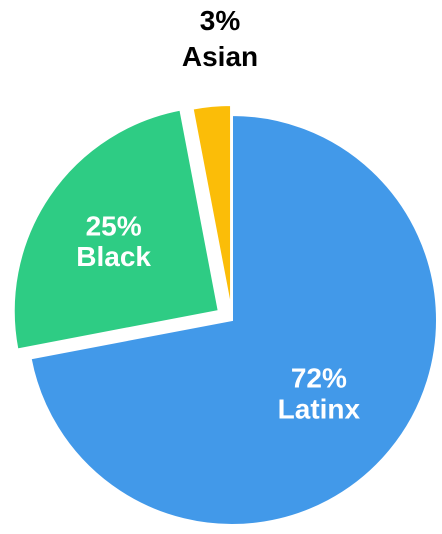  Describe the element at coordinates (220, 20) in the screenshot. I see `slice-value-label-asian: 3%` at that location.